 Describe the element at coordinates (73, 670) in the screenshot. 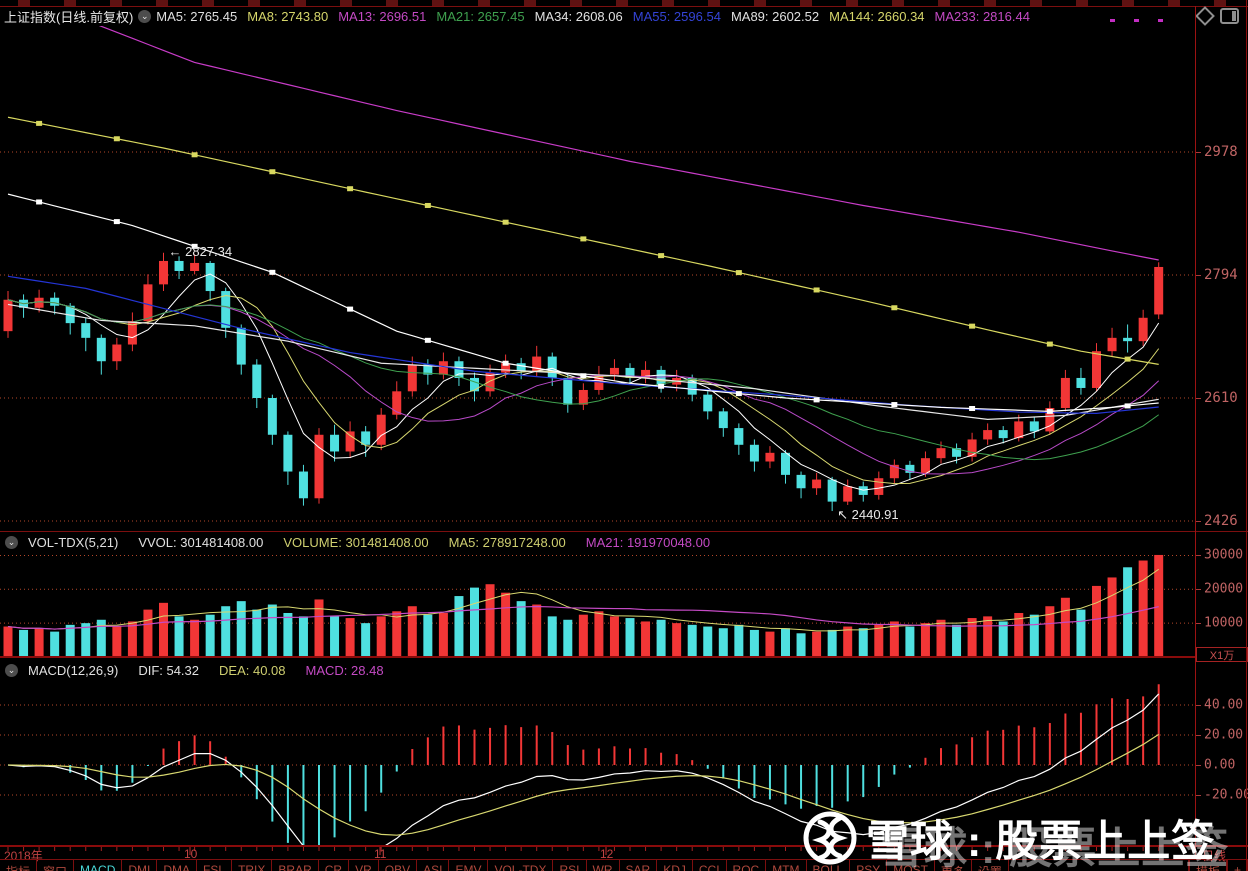

I see `macd-value-0: MACD(12,26,9)` at that location.